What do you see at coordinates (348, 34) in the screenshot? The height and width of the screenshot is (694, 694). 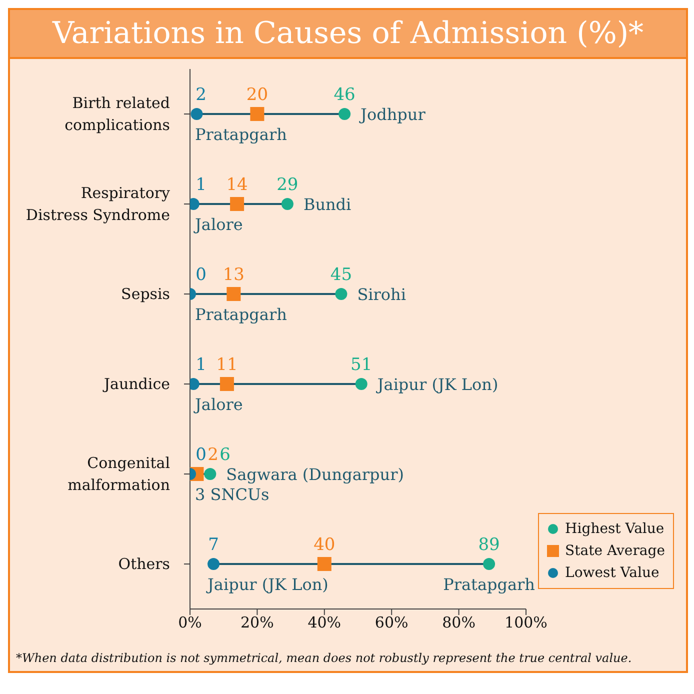 I see `chart-title: Variations in Causes of Admission (%)*` at bounding box center [348, 34].